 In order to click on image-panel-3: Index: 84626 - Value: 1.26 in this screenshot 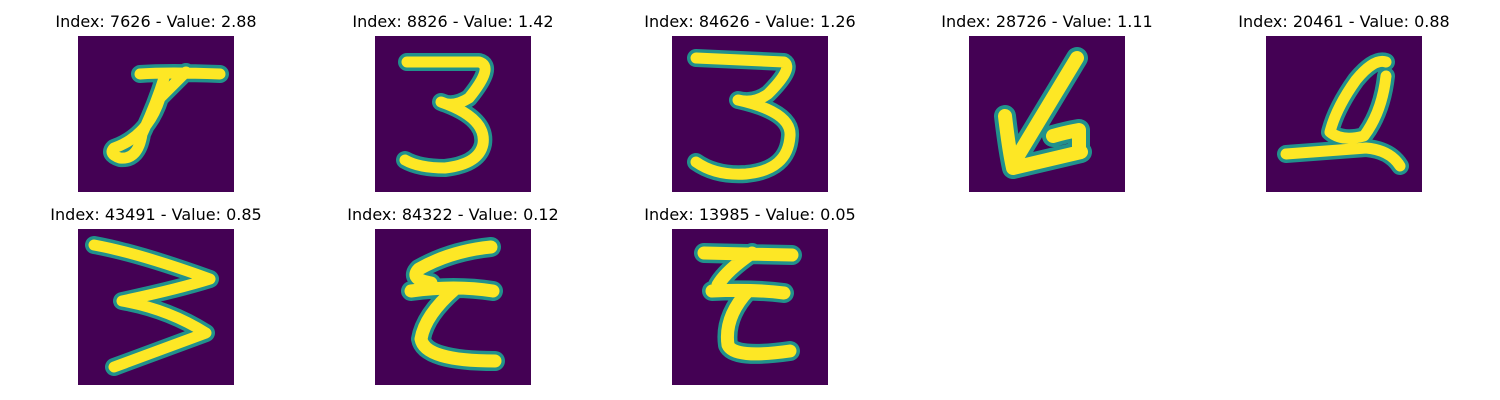, I will do `click(750, 102)`.